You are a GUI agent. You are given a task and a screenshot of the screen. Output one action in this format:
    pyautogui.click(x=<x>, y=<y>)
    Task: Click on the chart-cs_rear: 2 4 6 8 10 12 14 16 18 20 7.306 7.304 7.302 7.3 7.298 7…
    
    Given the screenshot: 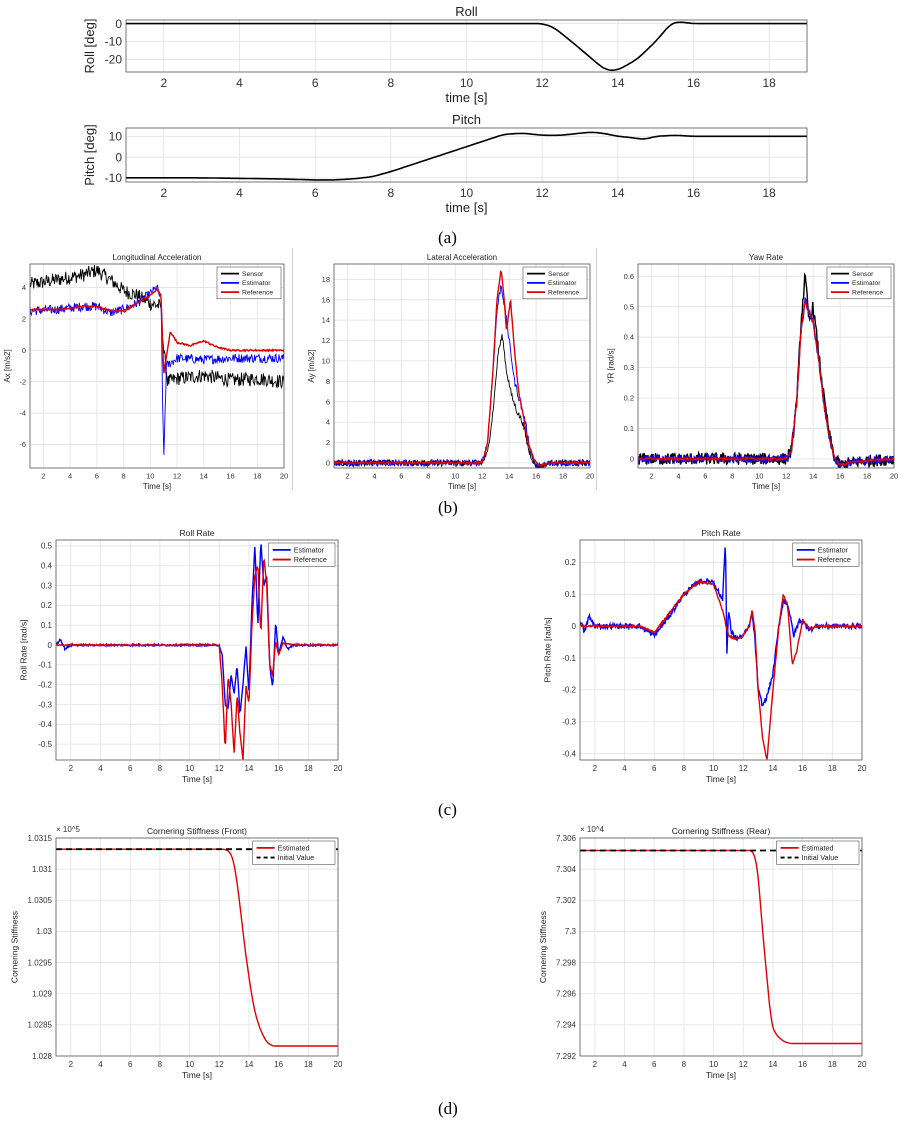 What is the action you would take?
    pyautogui.click(x=702, y=952)
    